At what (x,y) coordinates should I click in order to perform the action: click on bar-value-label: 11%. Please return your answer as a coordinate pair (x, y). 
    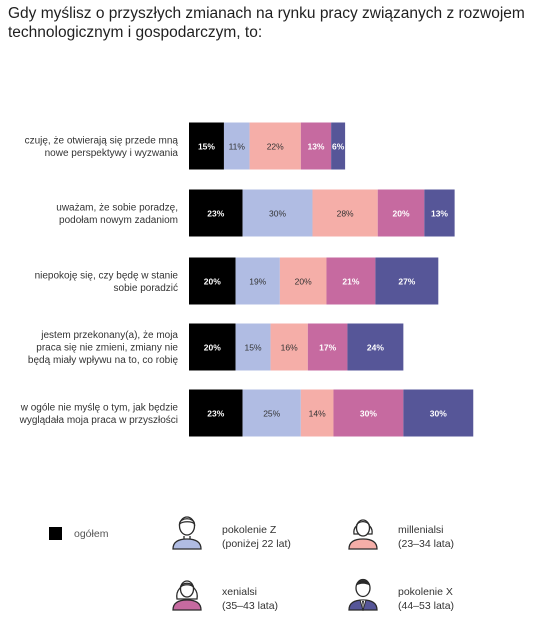
    Looking at the image, I should click on (237, 147).